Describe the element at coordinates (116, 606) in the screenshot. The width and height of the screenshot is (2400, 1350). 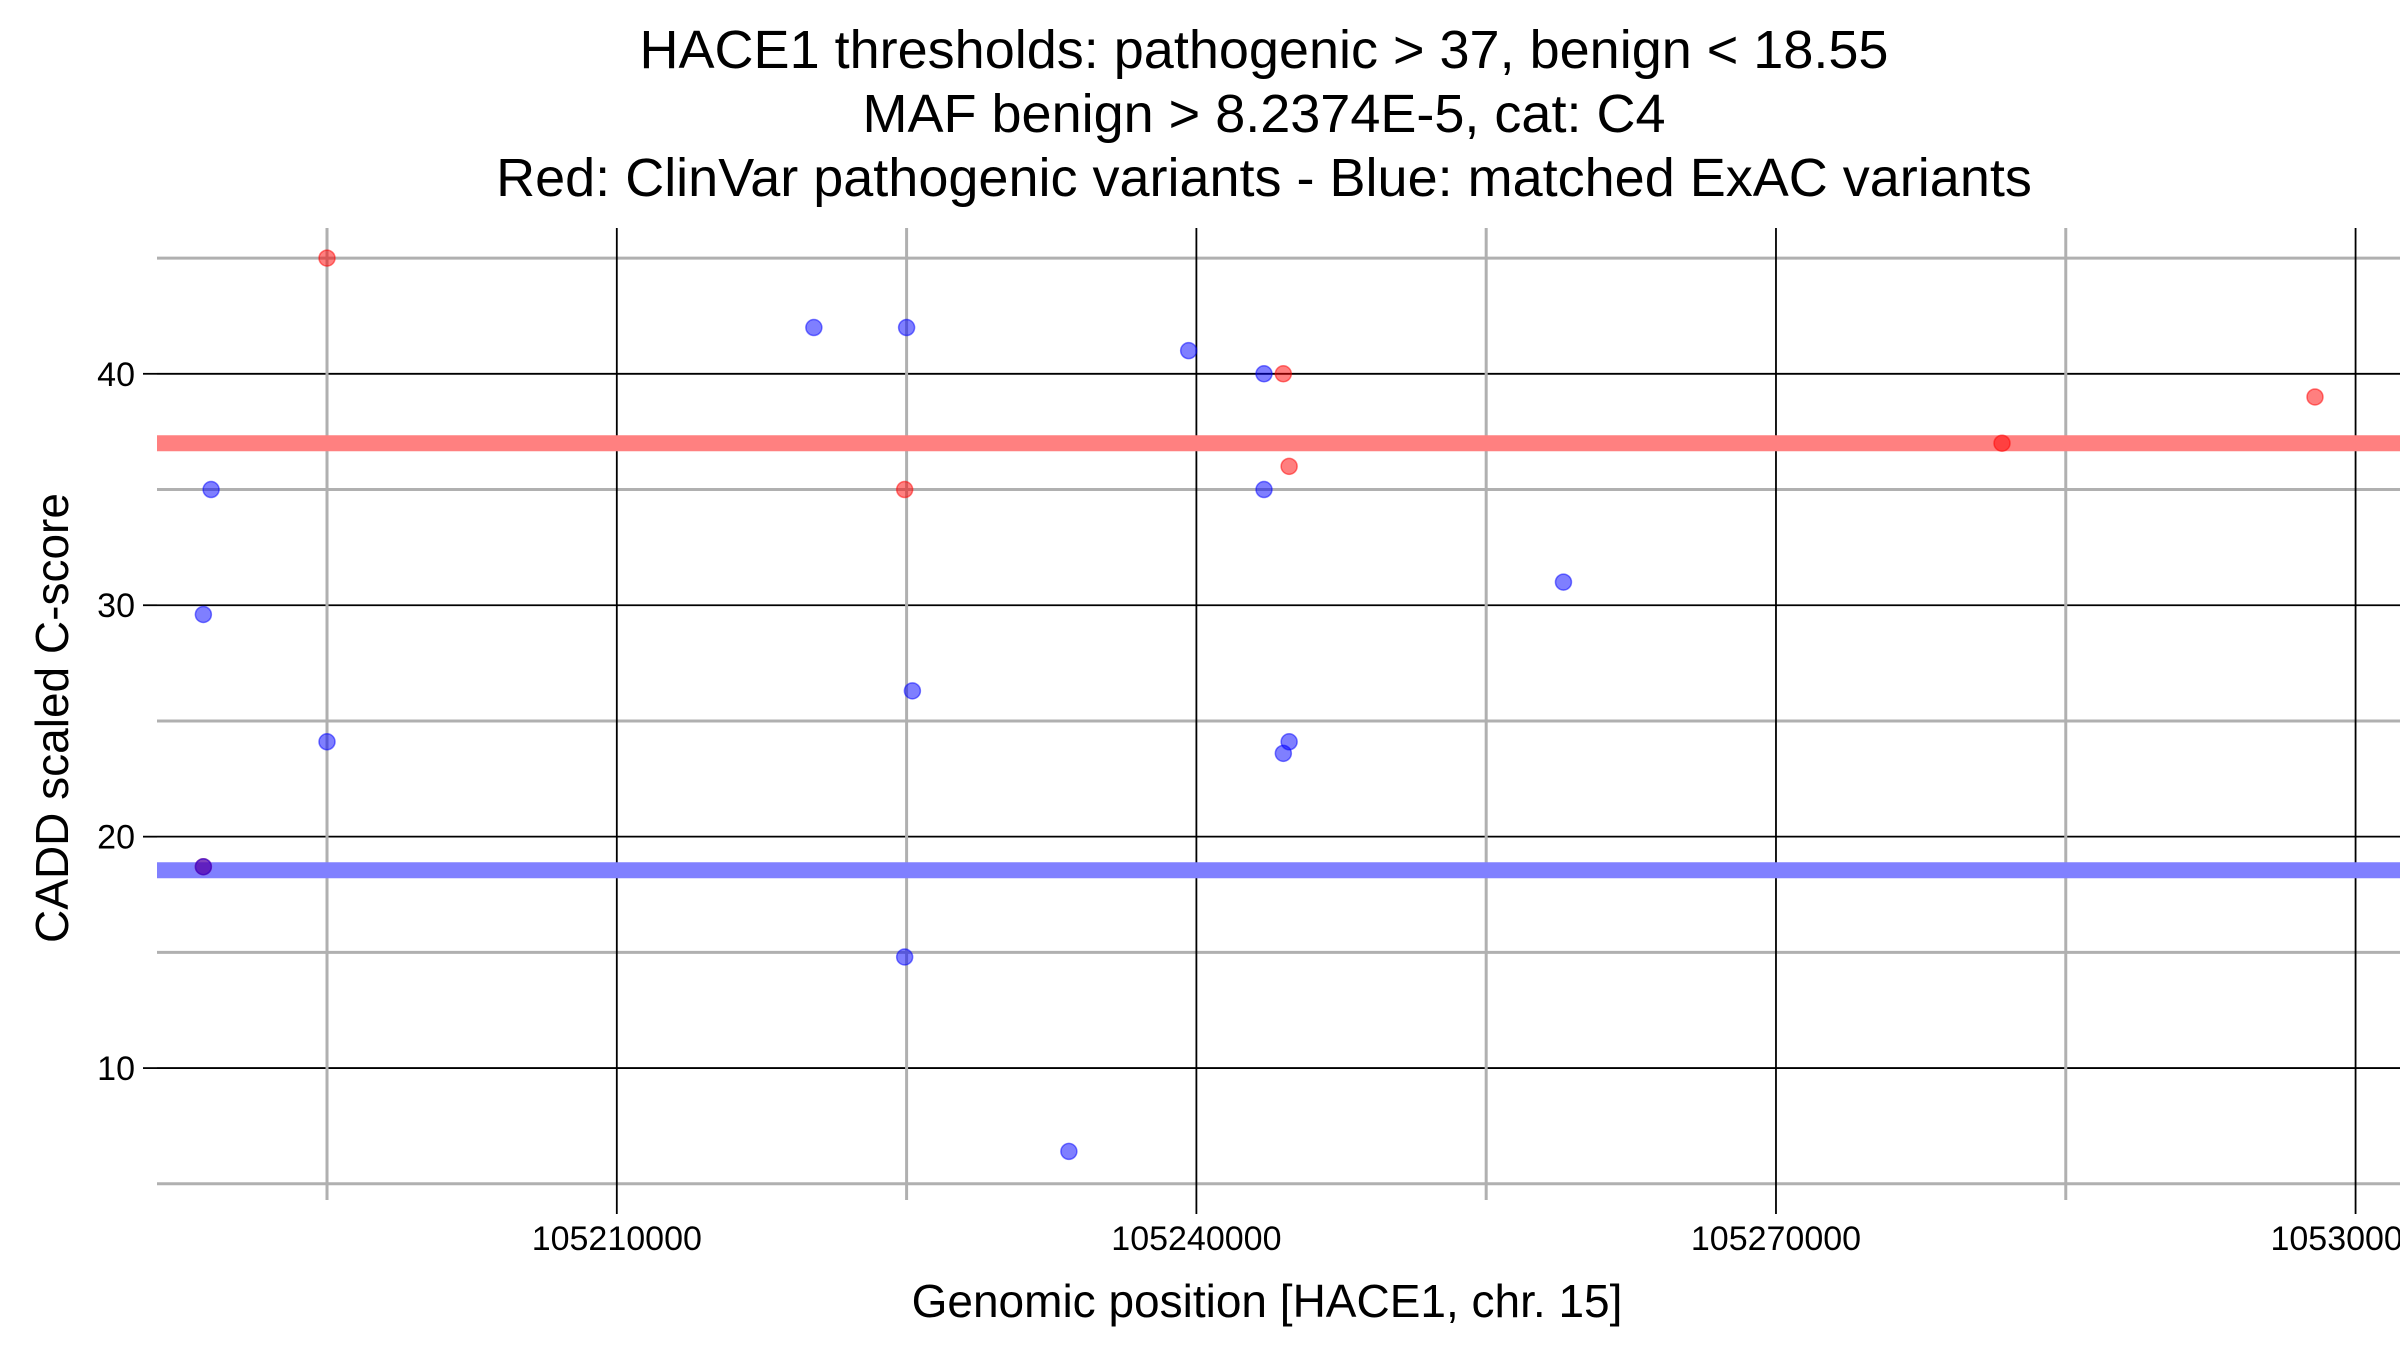
I see `y-tick-label: 30` at that location.